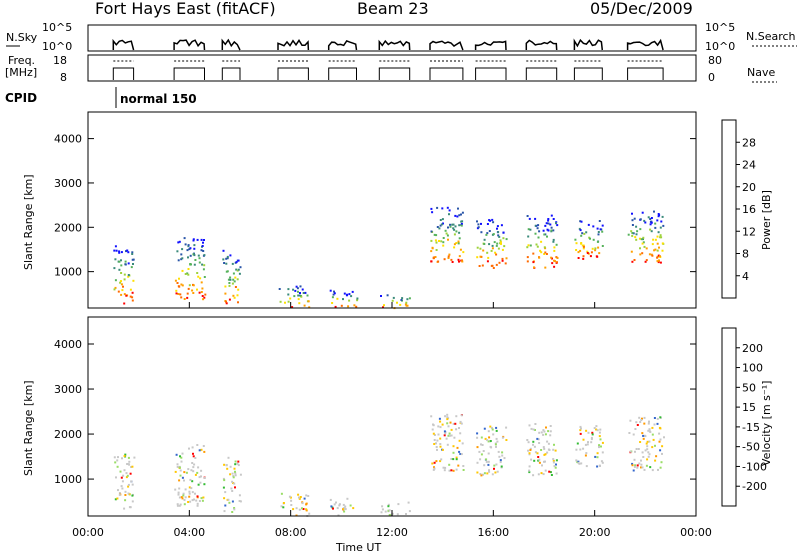  I want to click on nave-tick-high: 80, so click(715, 60).